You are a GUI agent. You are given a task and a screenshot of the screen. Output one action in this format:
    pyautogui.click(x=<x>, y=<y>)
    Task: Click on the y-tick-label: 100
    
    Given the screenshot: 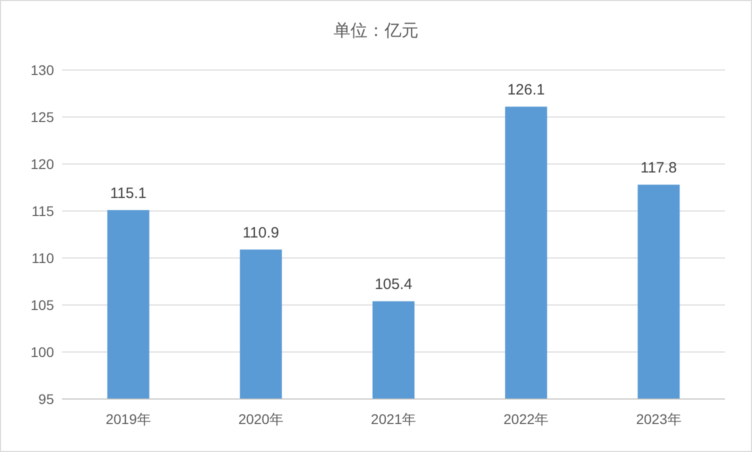 What is the action you would take?
    pyautogui.click(x=42, y=352)
    